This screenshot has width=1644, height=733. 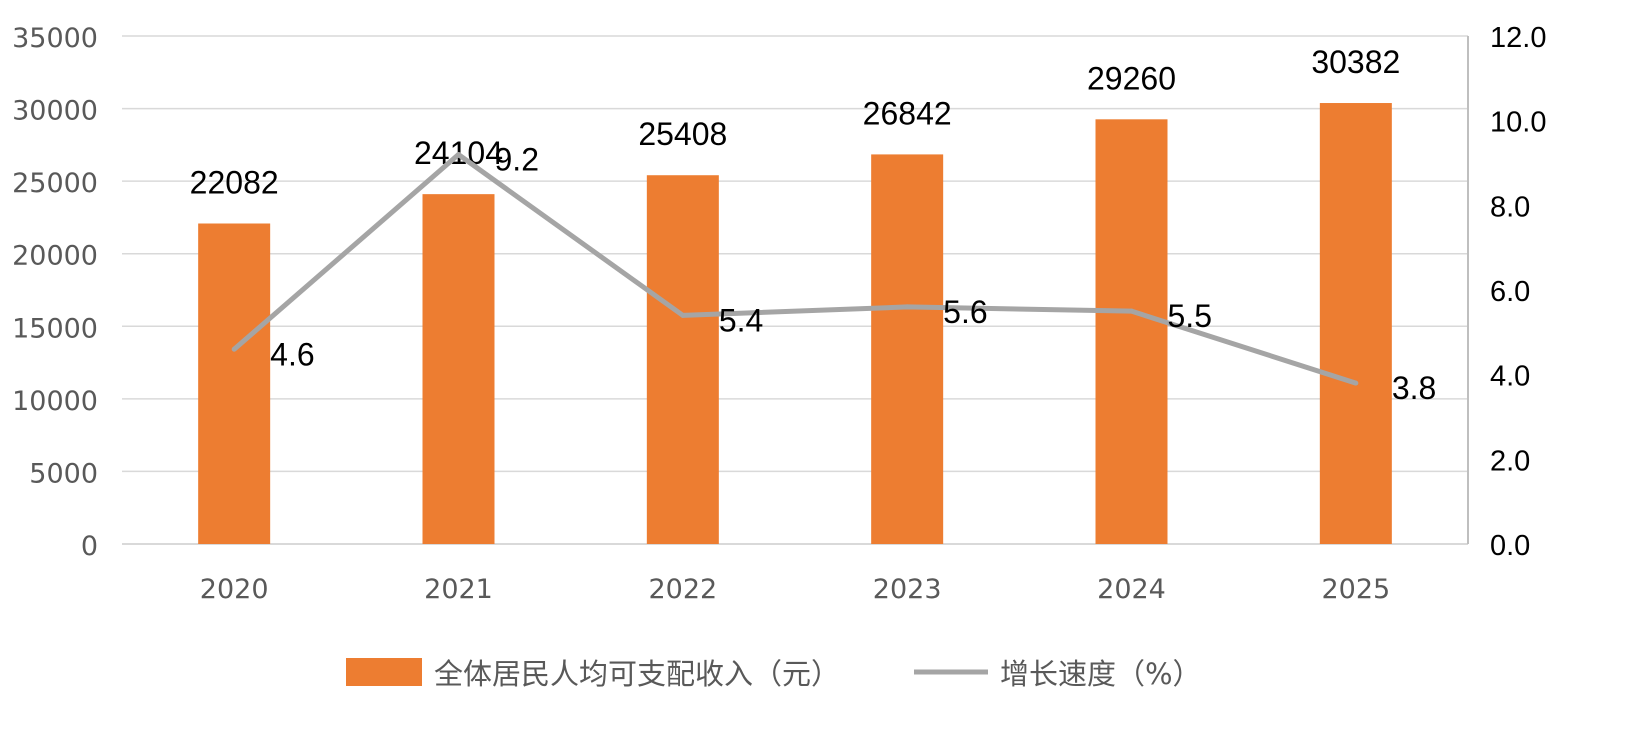 What do you see at coordinates (89, 546) in the screenshot?
I see `y-left-tick-label: 0` at bounding box center [89, 546].